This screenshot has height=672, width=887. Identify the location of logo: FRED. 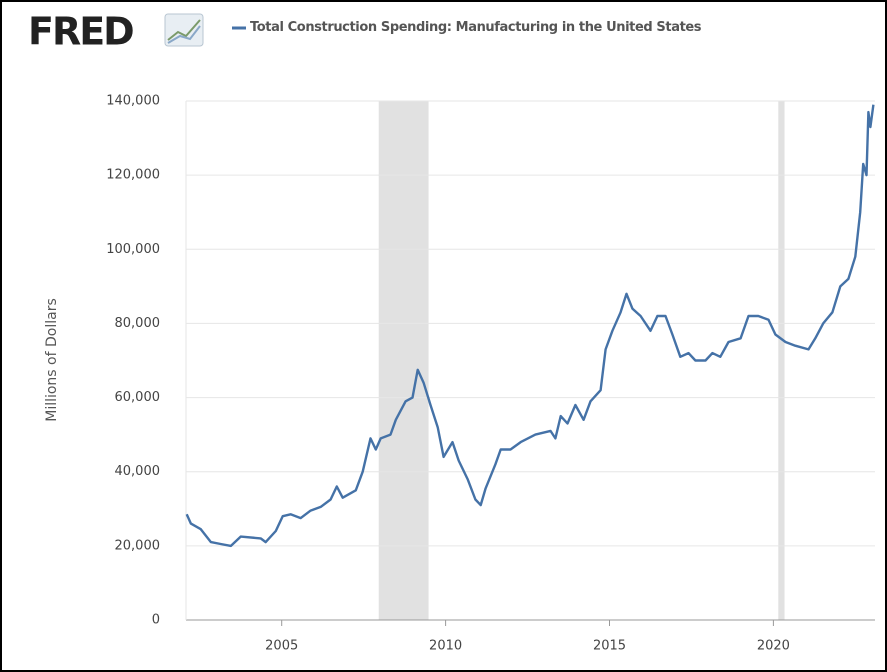
(80, 32).